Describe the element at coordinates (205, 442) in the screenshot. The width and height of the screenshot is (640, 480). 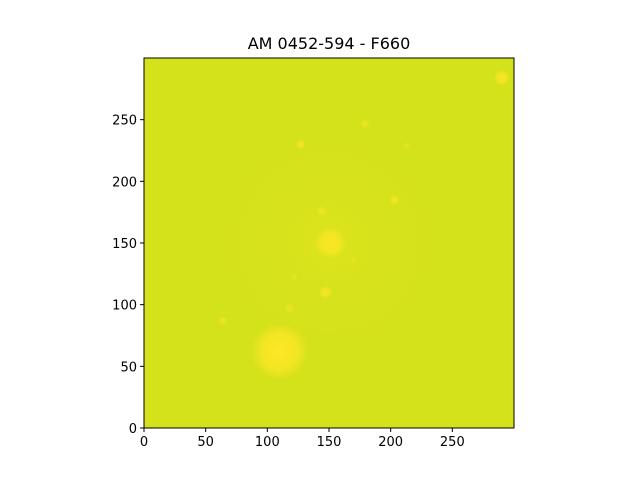
I see `x-tick-label: 50` at that location.